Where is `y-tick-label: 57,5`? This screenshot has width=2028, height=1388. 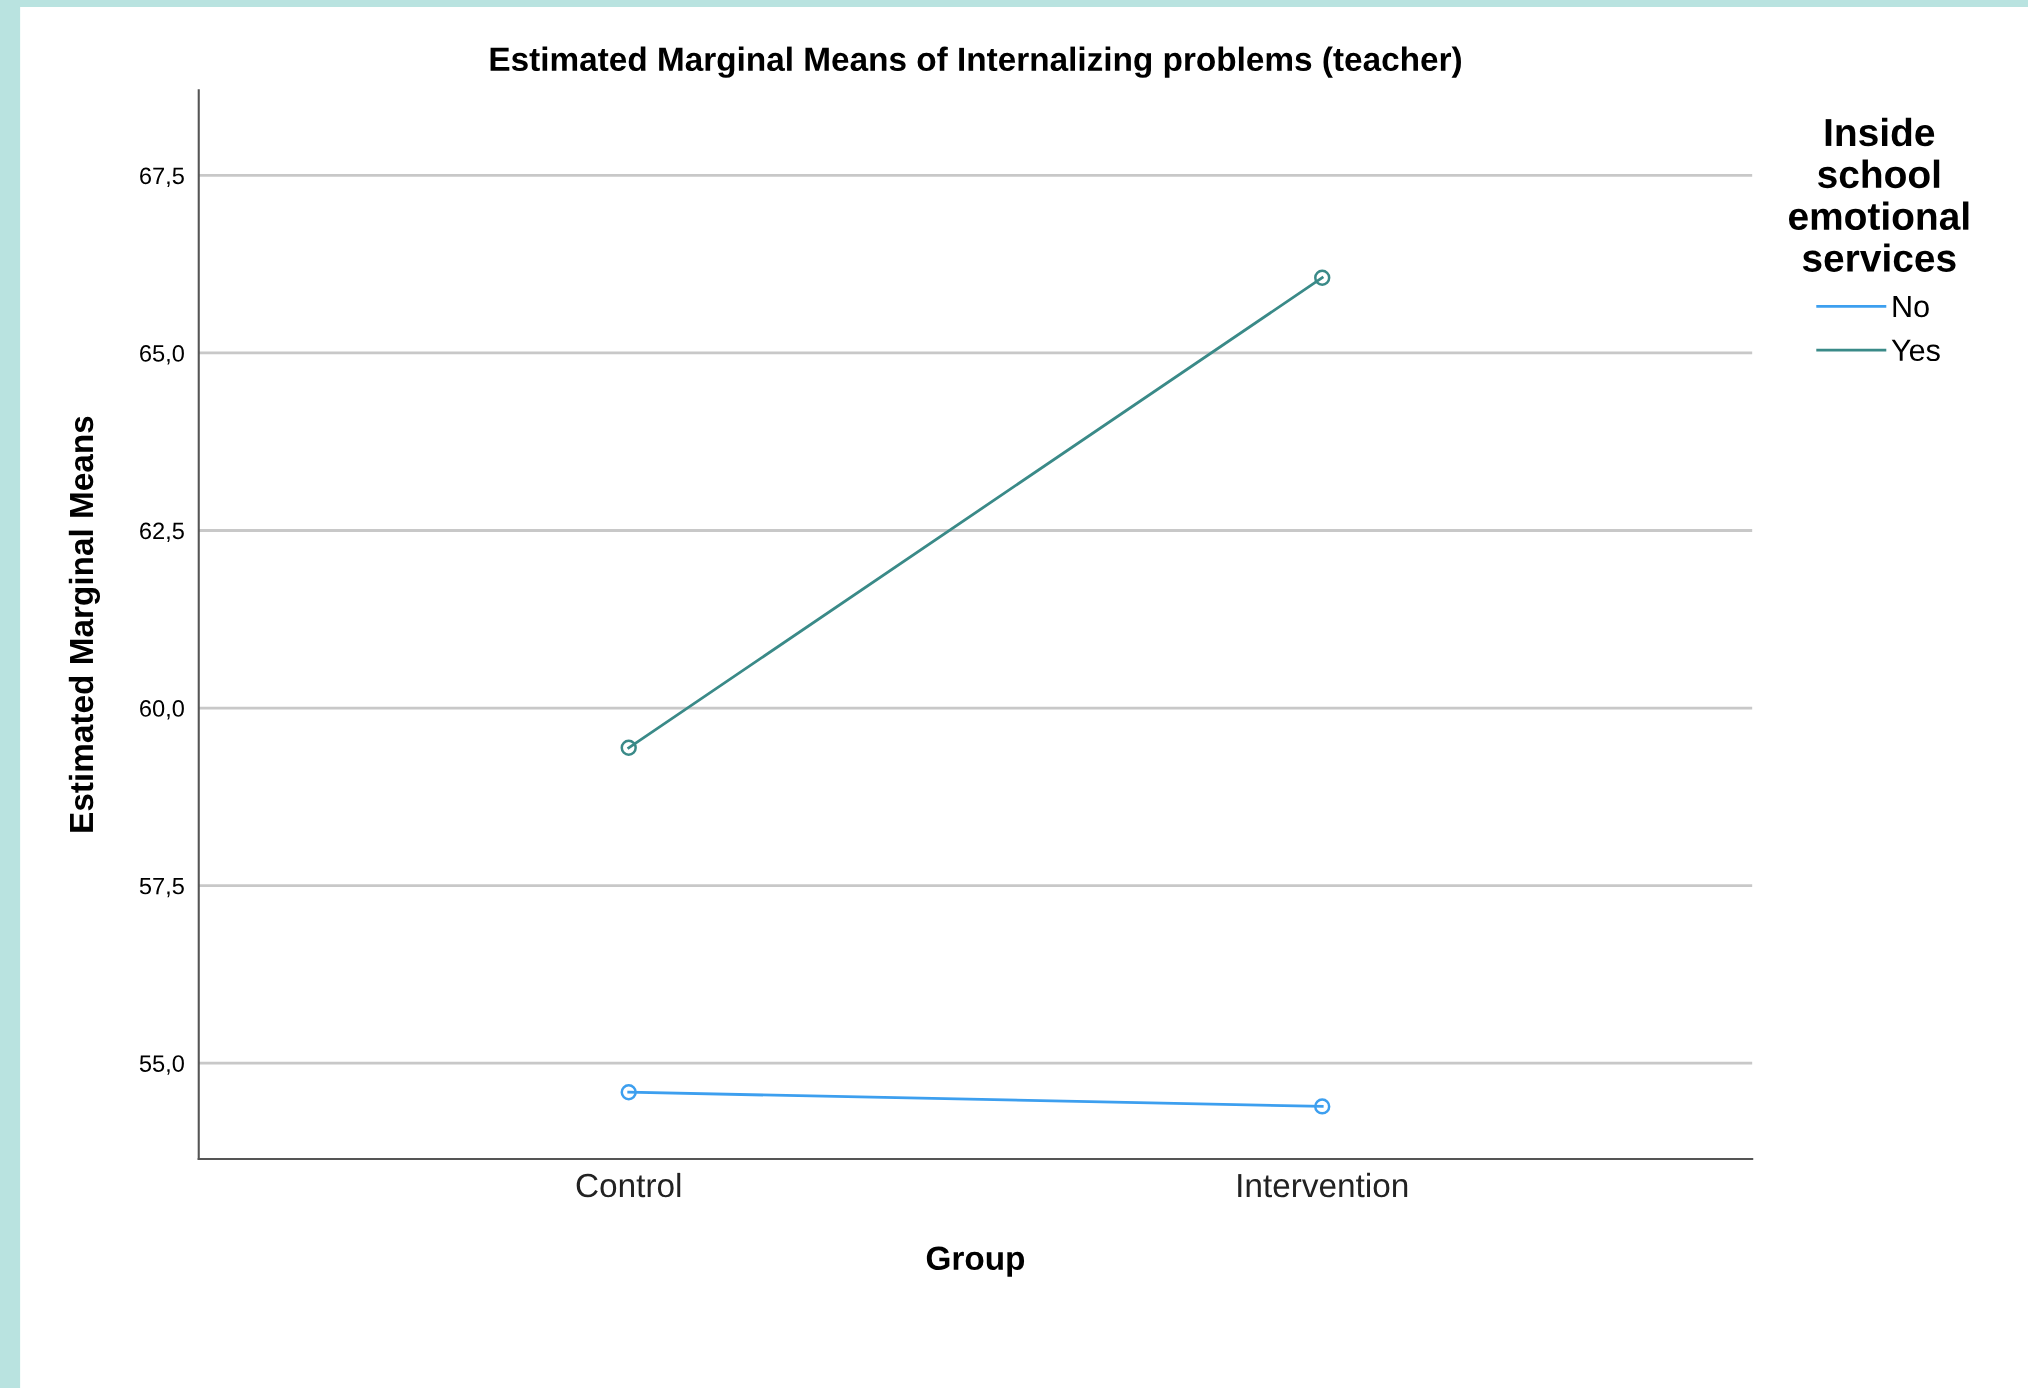
y-tick-label: 57,5 is located at coordinates (161, 887).